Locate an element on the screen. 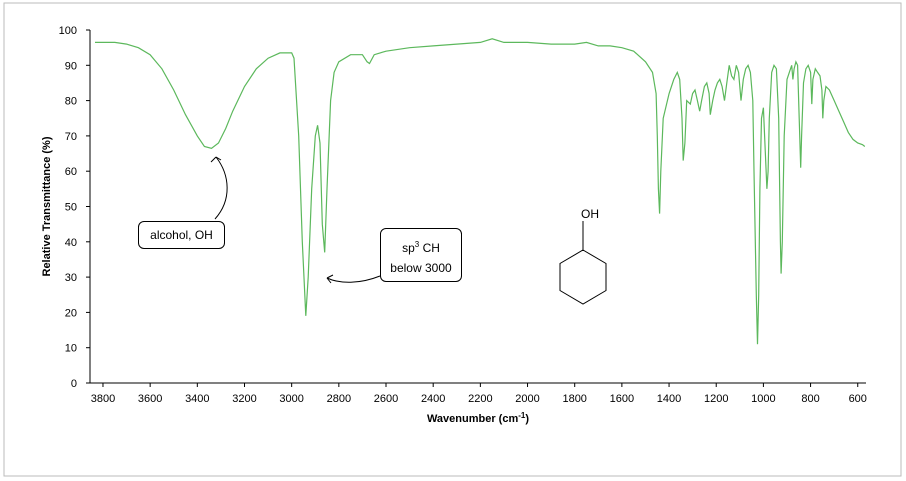  y-tick-label: 60 is located at coordinates (71, 172).